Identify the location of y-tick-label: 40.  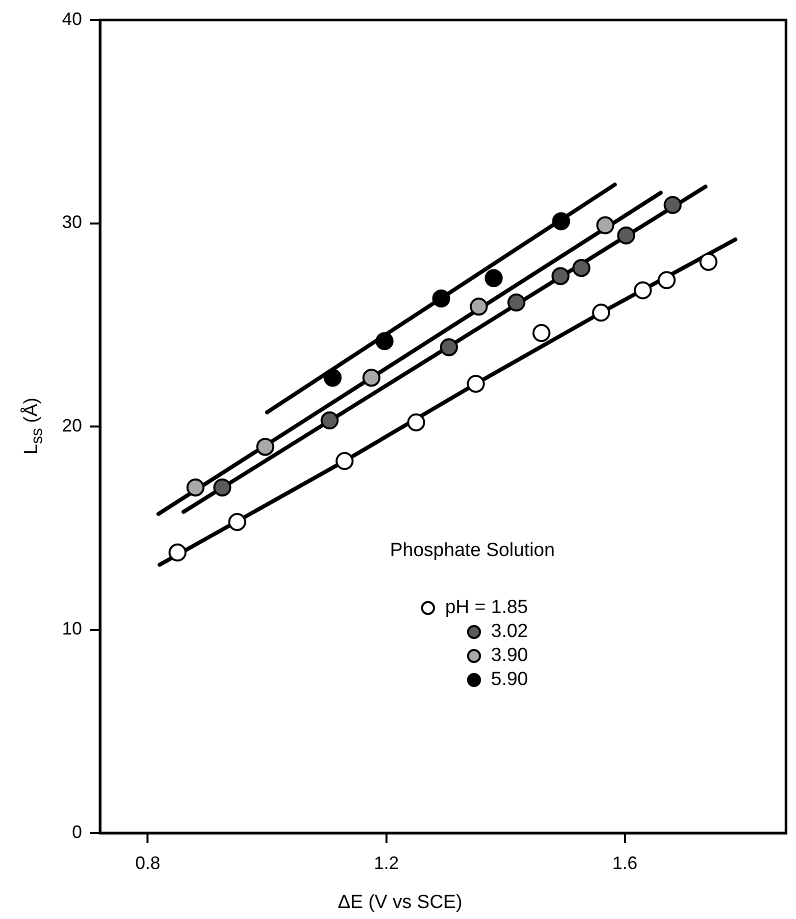
(72, 18).